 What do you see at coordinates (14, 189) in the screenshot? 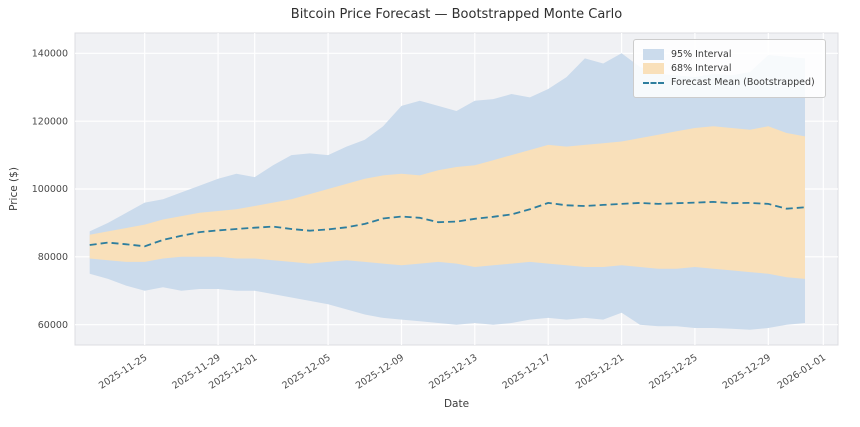
I see `y-axis-label: Price ($)` at bounding box center [14, 189].